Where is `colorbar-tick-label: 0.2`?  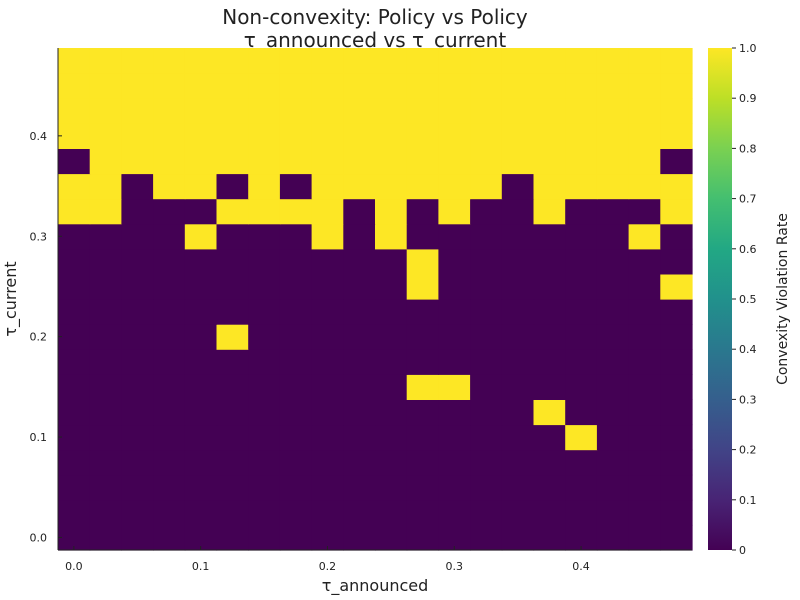
colorbar-tick-label: 0.2 is located at coordinates (748, 450).